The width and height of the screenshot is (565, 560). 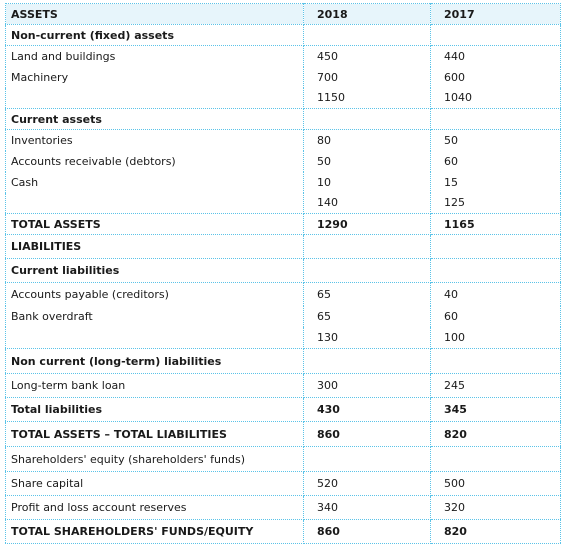 I want to click on table-row: Land and buildings 450 440, so click(x=283, y=56).